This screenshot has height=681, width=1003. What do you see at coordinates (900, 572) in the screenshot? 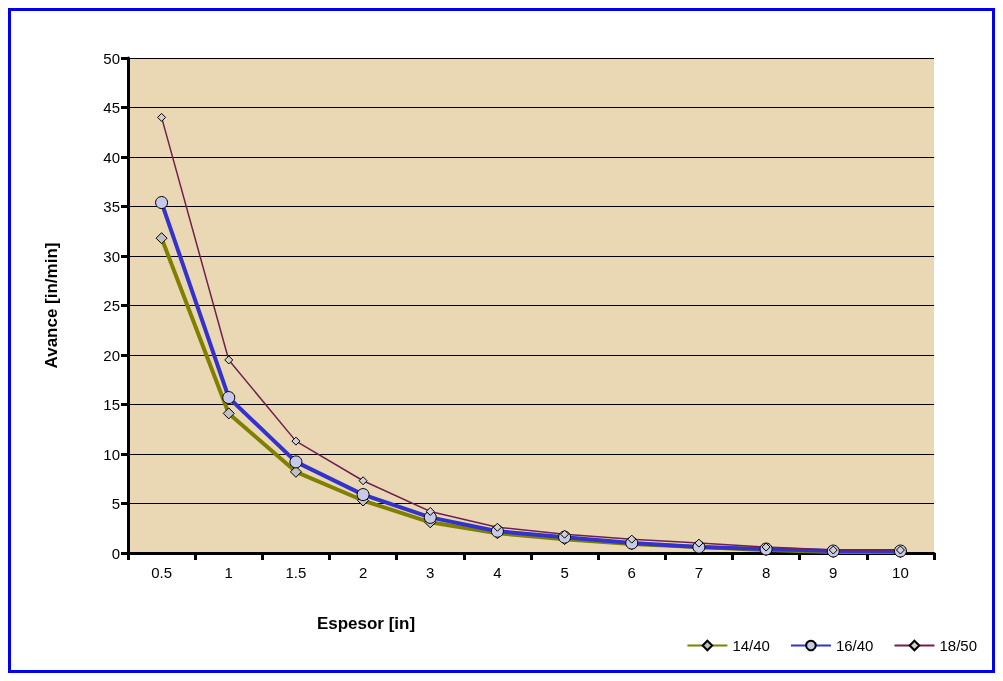
I see `x-tick-label: 10` at bounding box center [900, 572].